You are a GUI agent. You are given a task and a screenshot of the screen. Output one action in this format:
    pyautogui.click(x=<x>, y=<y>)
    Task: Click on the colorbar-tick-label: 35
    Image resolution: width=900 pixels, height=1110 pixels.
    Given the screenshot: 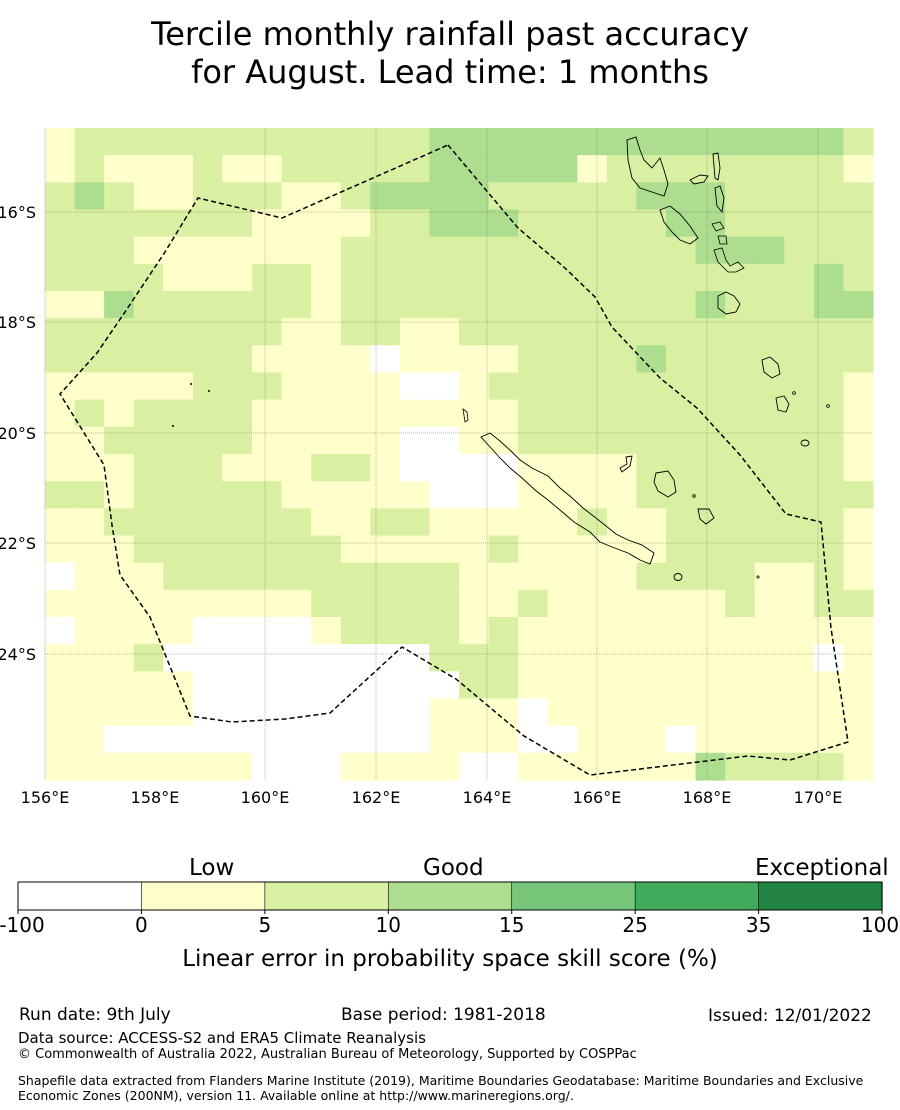 What is the action you would take?
    pyautogui.click(x=758, y=925)
    